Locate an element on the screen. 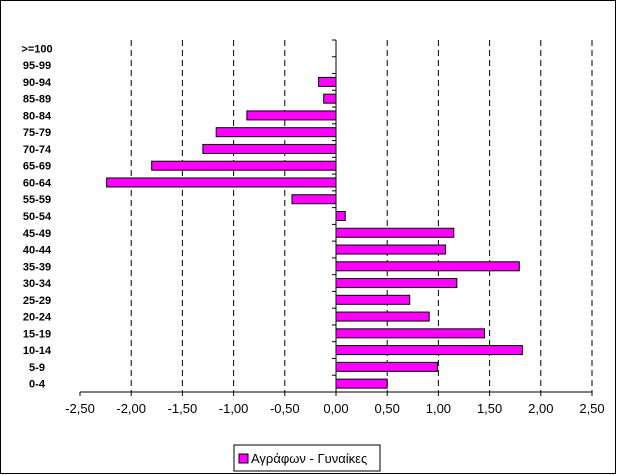 The image size is (617, 475). y-tick-label-50-54: 50-54 is located at coordinates (37, 217).